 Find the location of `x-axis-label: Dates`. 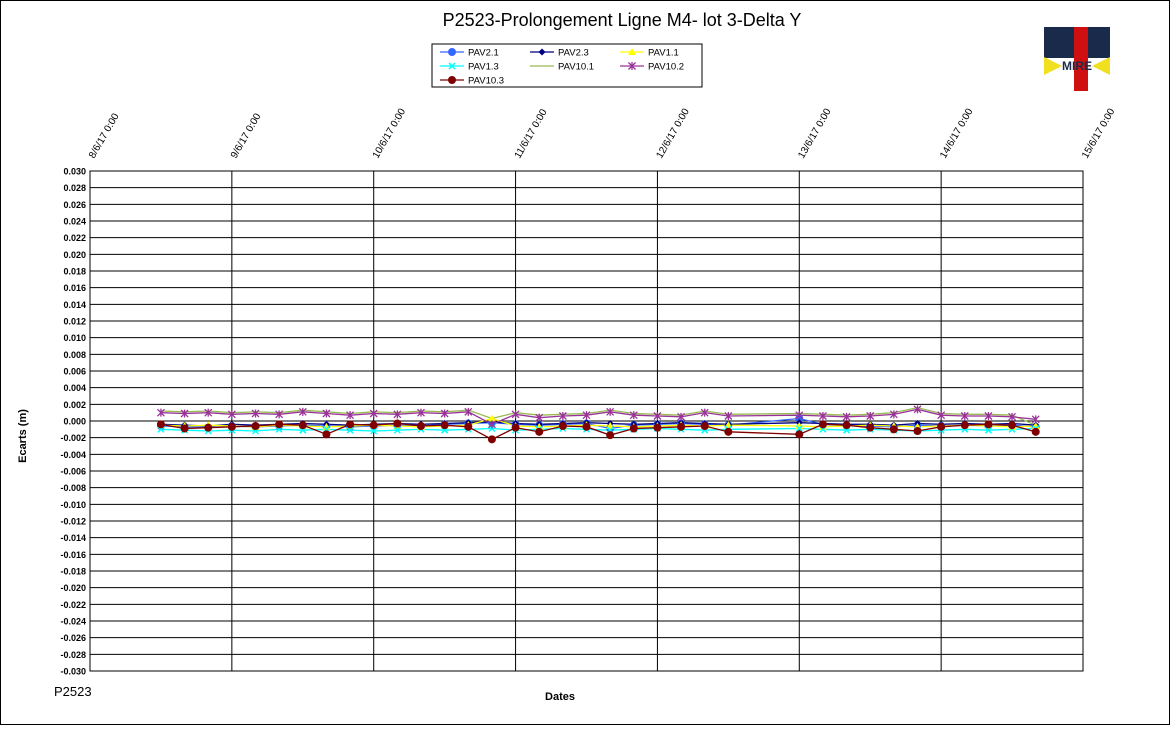

x-axis-label: Dates is located at coordinates (560, 697).